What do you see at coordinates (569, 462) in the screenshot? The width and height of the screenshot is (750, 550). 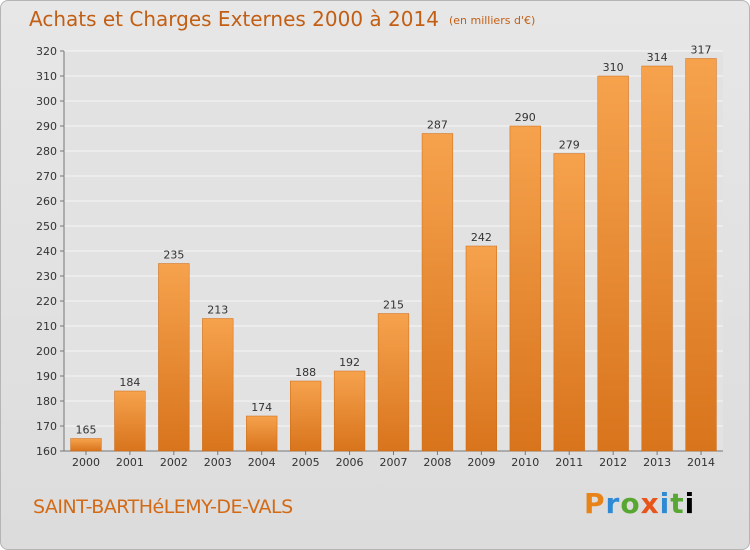 I see `x-tick-label: 2011` at bounding box center [569, 462].